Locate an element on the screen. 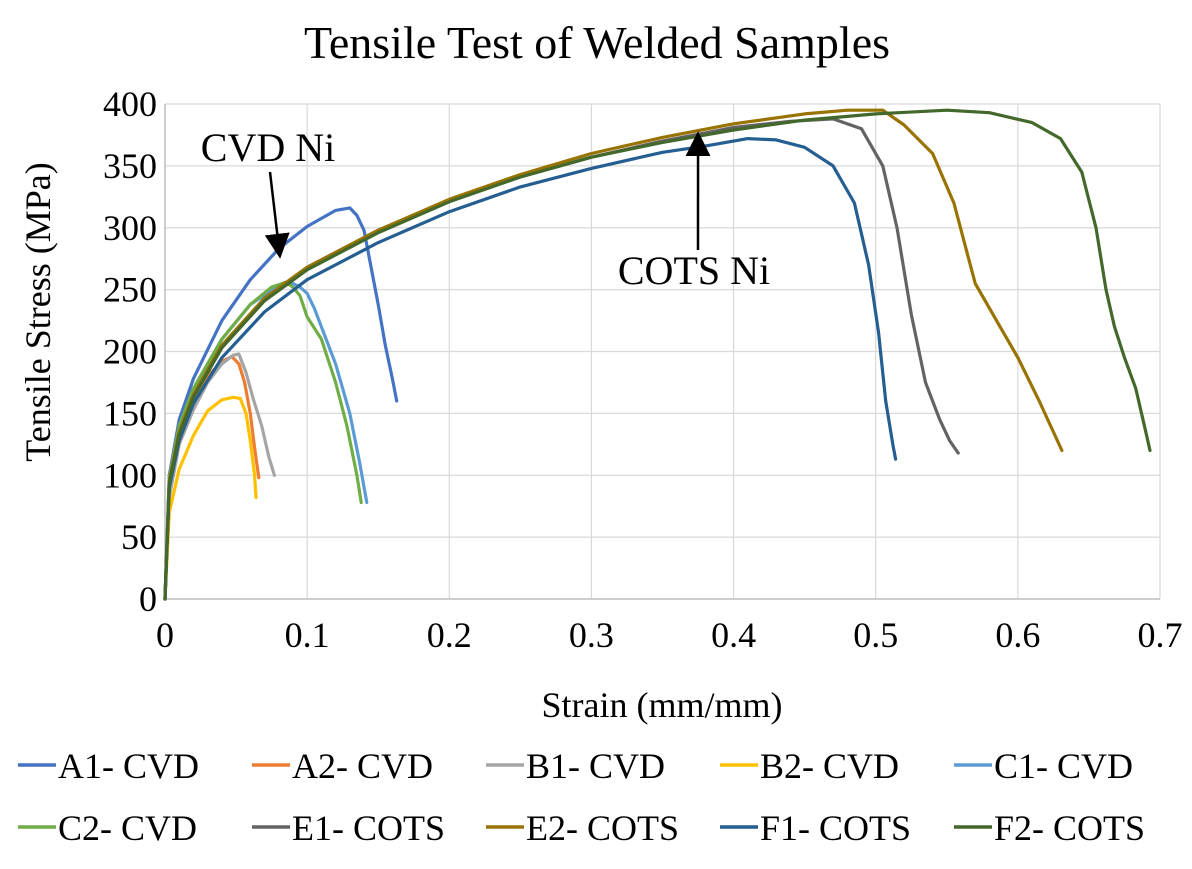  y-tick-label: 150 is located at coordinates (130, 413).